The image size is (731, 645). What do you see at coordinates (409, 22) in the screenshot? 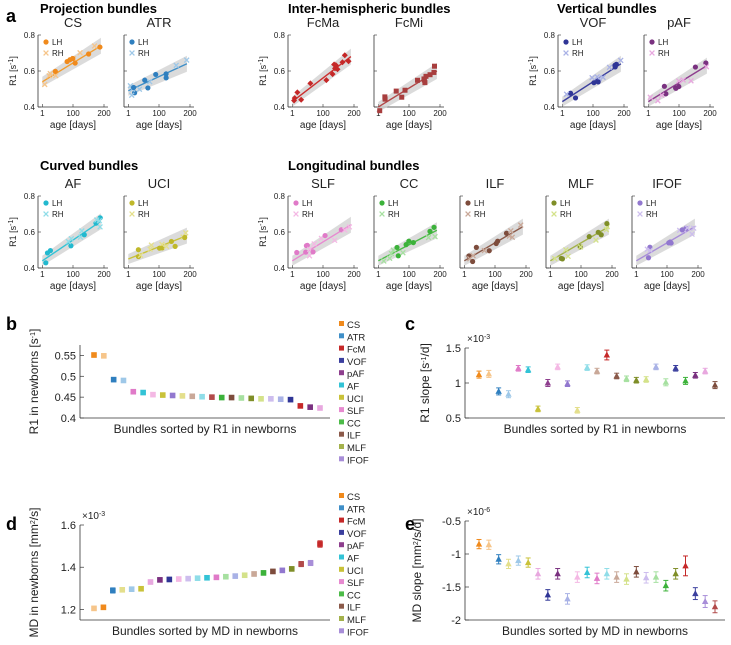
I see `subplot-title-fcmi: FcMi` at bounding box center [409, 22].